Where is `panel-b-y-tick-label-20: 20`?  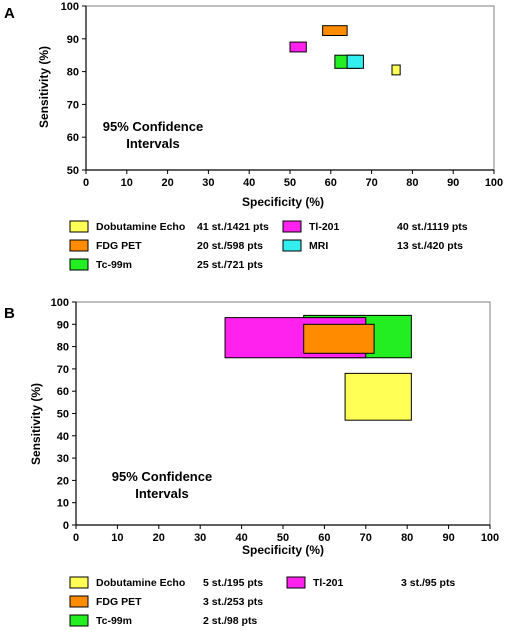
panel-b-y-tick-label-20: 20 is located at coordinates (63, 481).